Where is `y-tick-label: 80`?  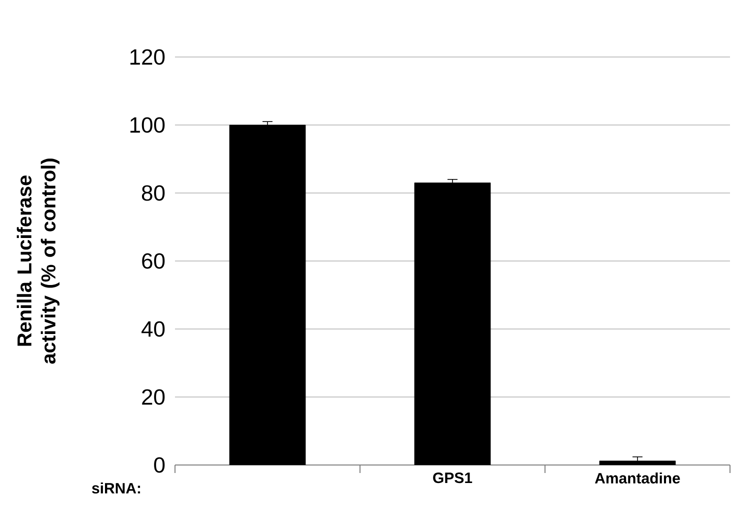 y-tick-label: 80 is located at coordinates (153, 193).